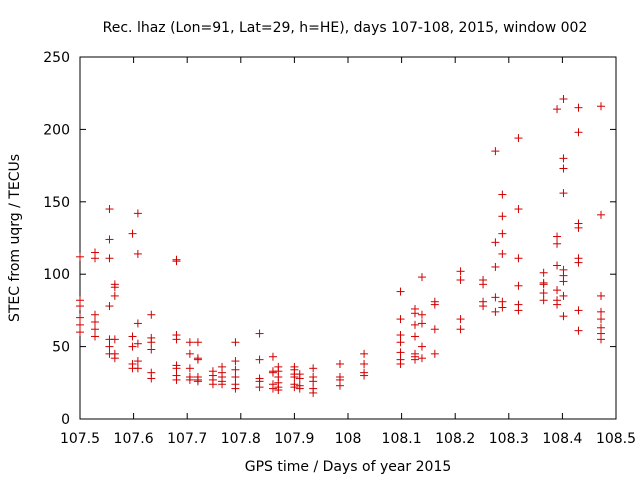 This screenshot has width=640, height=480. Describe the element at coordinates (61, 348) in the screenshot. I see `y-tick-label: 50` at that location.